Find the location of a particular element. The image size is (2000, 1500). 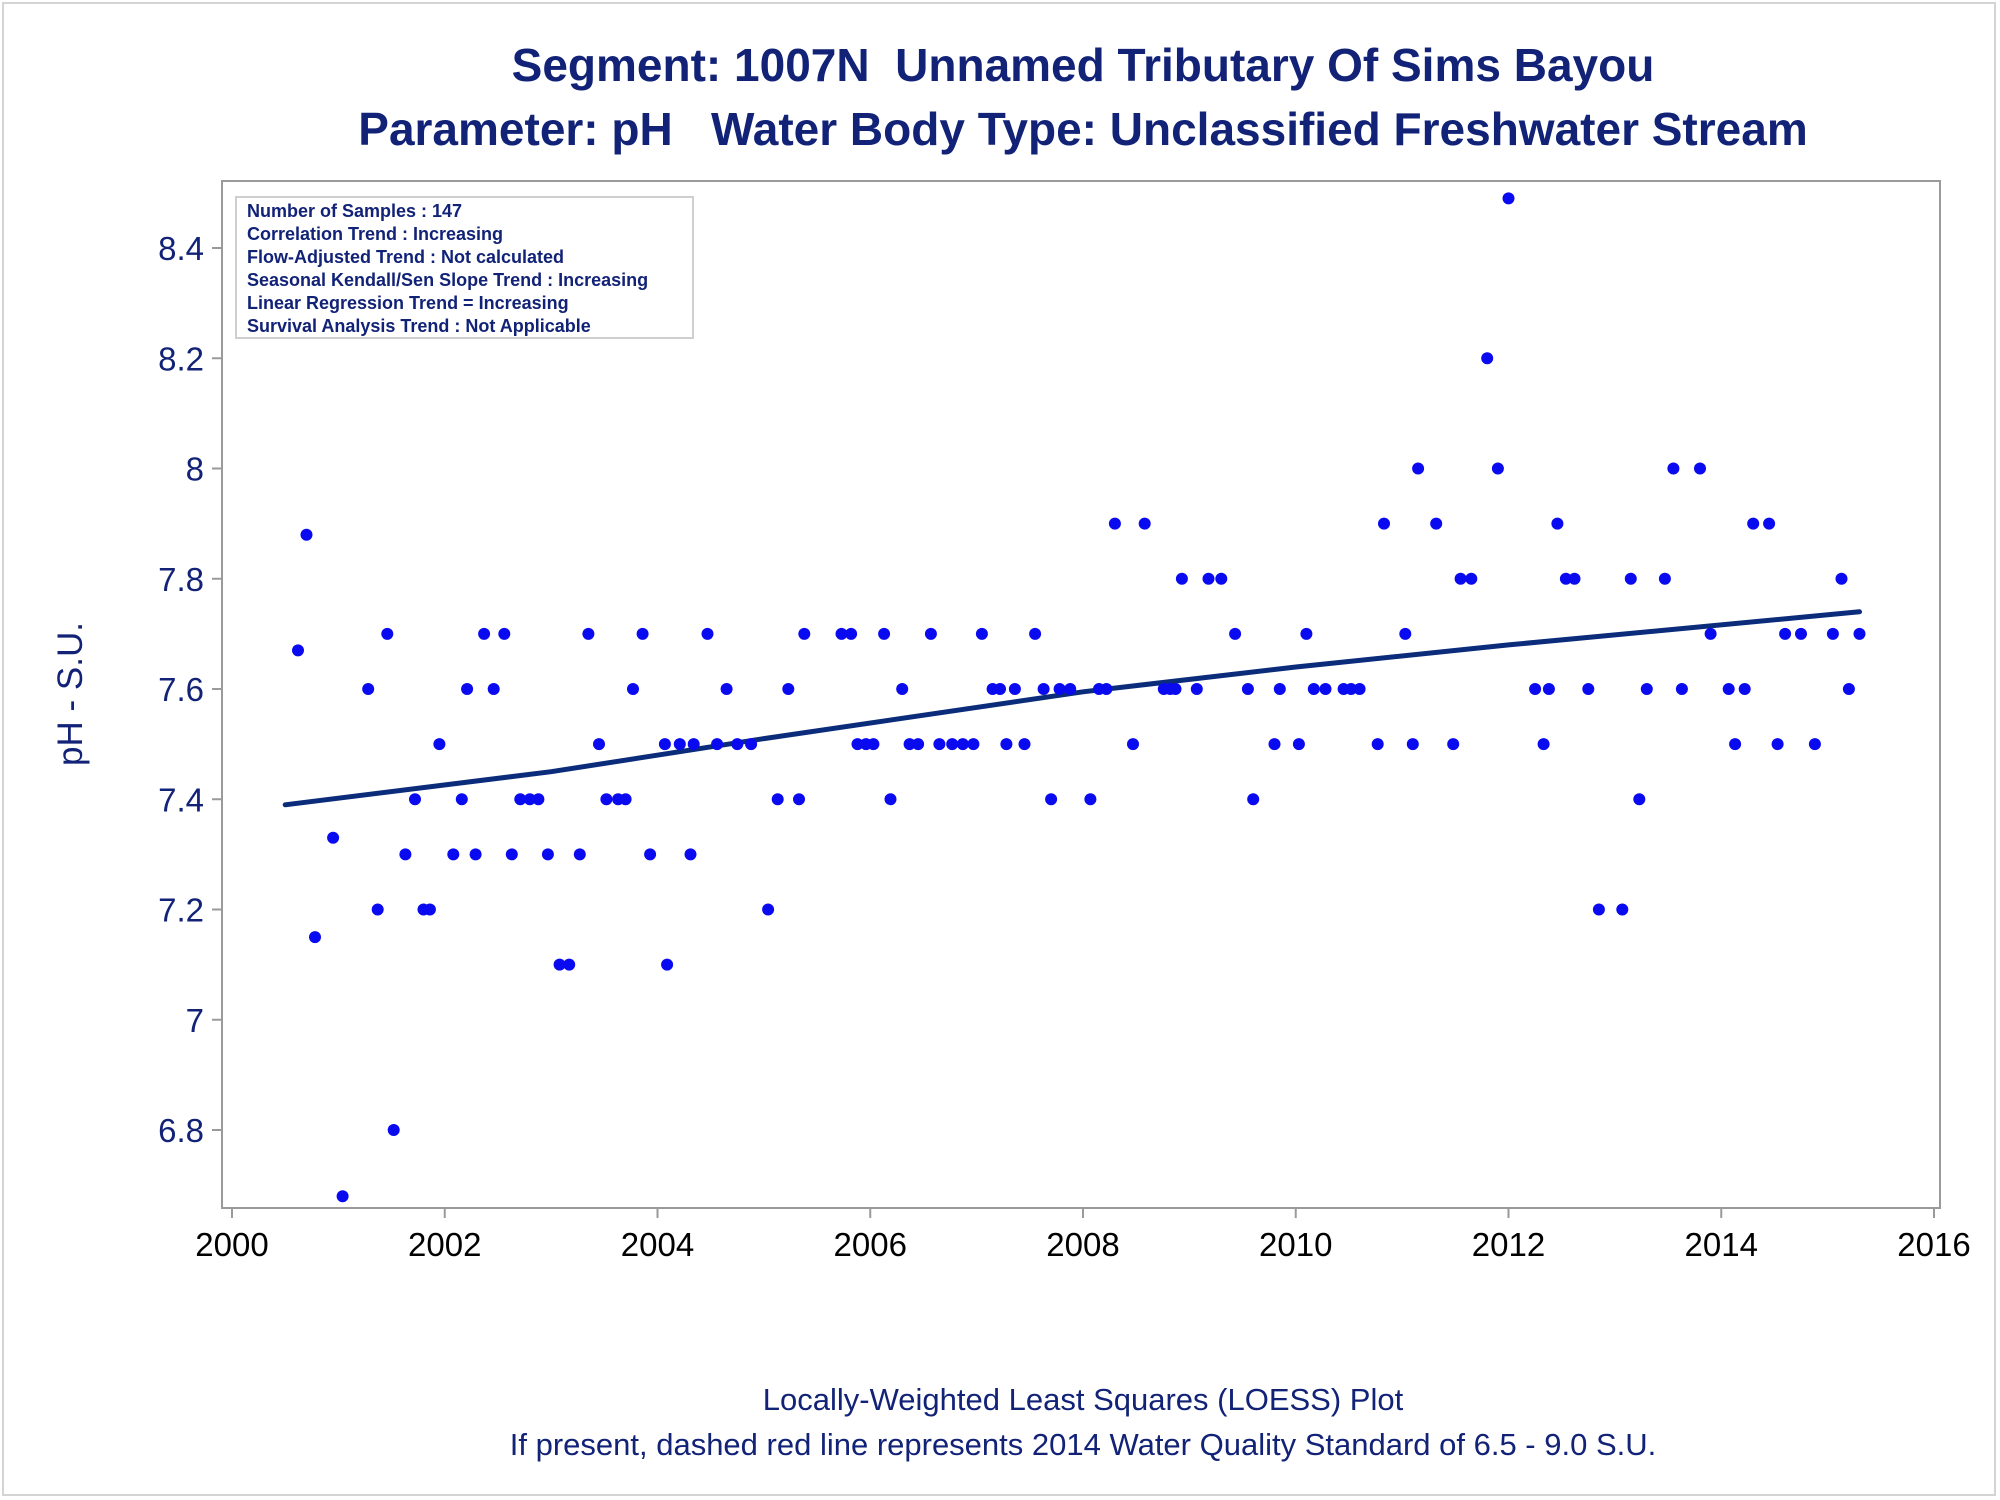

y-tick-label: 7 is located at coordinates (195, 1020).